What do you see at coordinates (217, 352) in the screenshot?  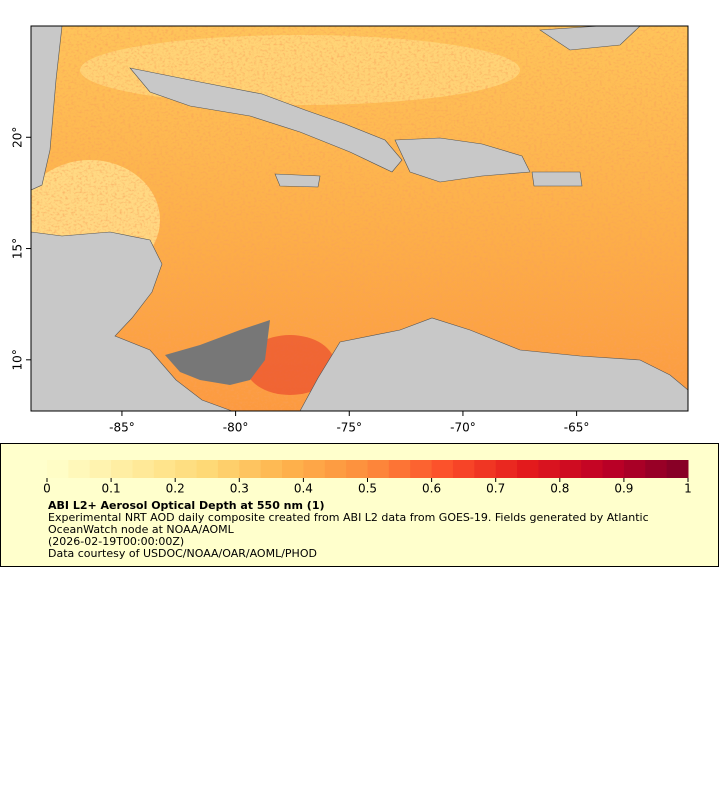 I see `missing-data` at bounding box center [217, 352].